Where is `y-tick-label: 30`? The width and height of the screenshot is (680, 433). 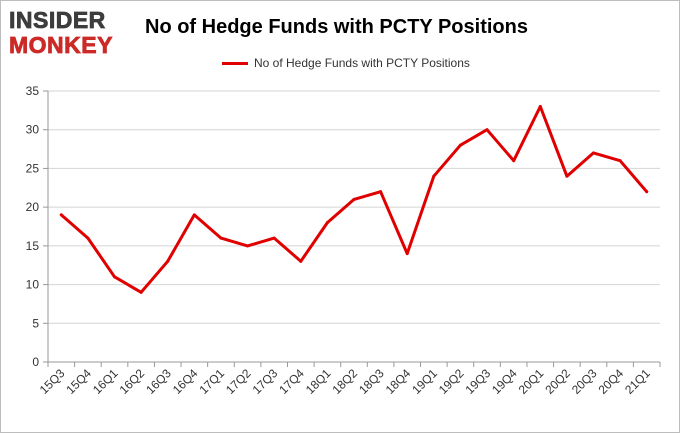
y-tick-label: 30 is located at coordinates (33, 130).